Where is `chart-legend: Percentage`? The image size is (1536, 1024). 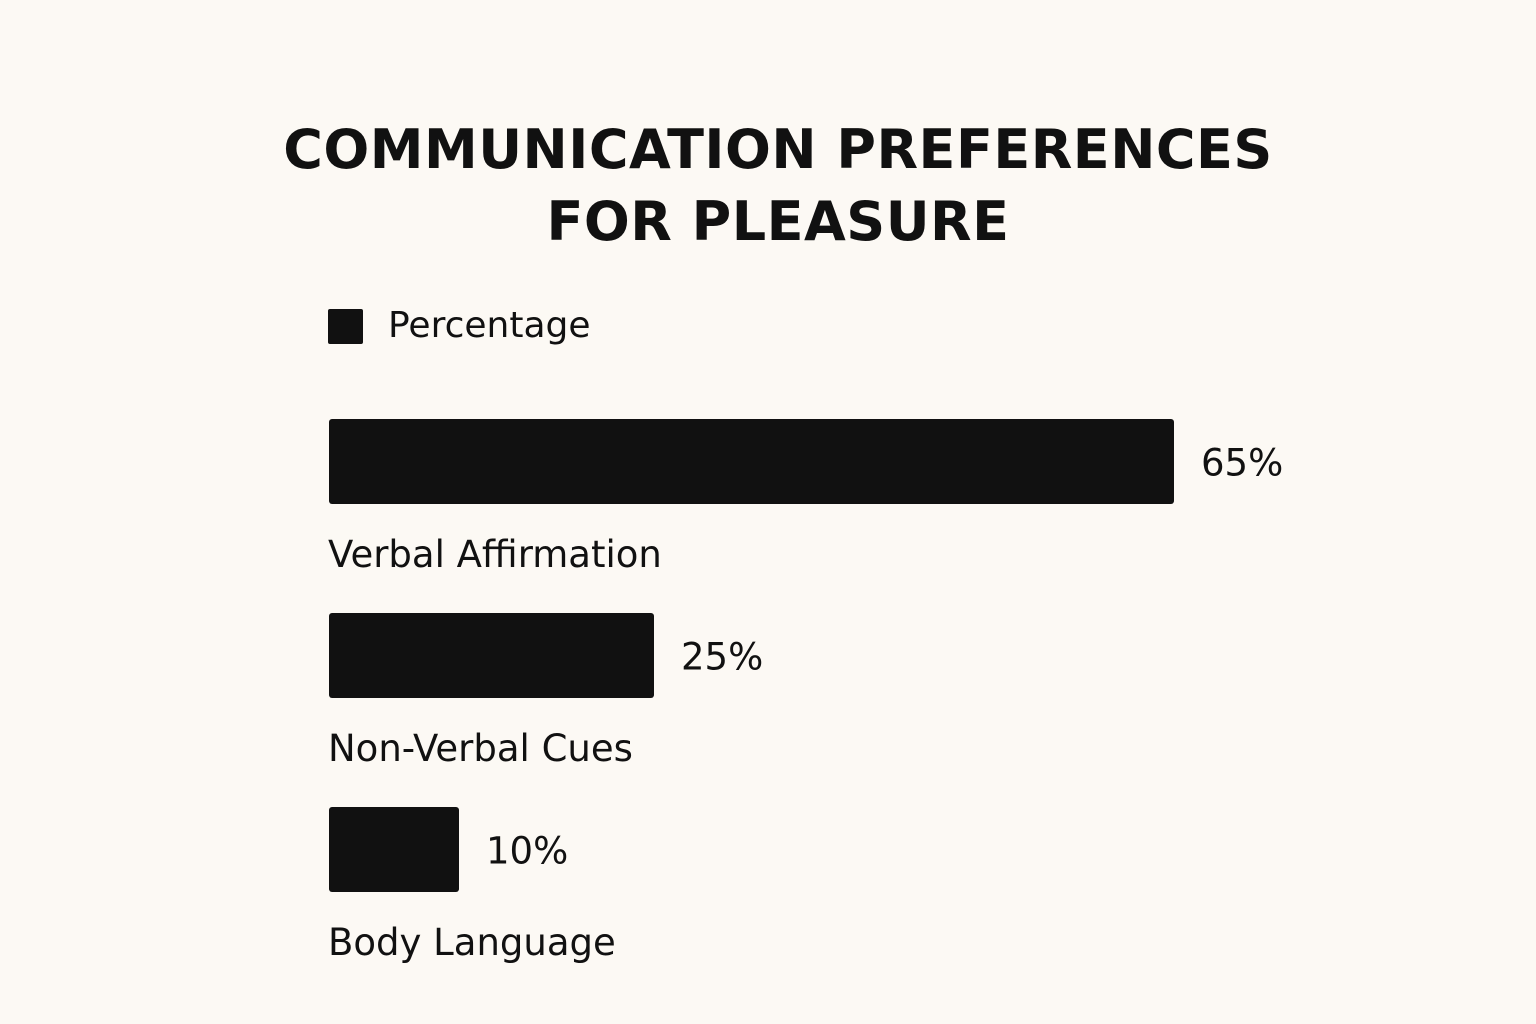 chart-legend: Percentage is located at coordinates (459, 326).